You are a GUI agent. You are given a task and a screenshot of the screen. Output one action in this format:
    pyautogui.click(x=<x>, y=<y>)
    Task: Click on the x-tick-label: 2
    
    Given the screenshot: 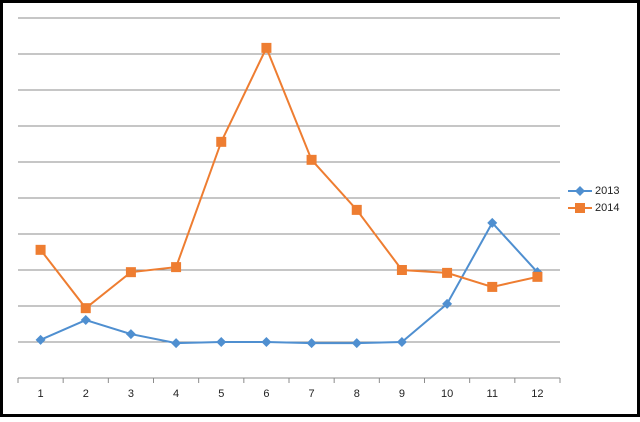 What is the action you would take?
    pyautogui.click(x=86, y=394)
    